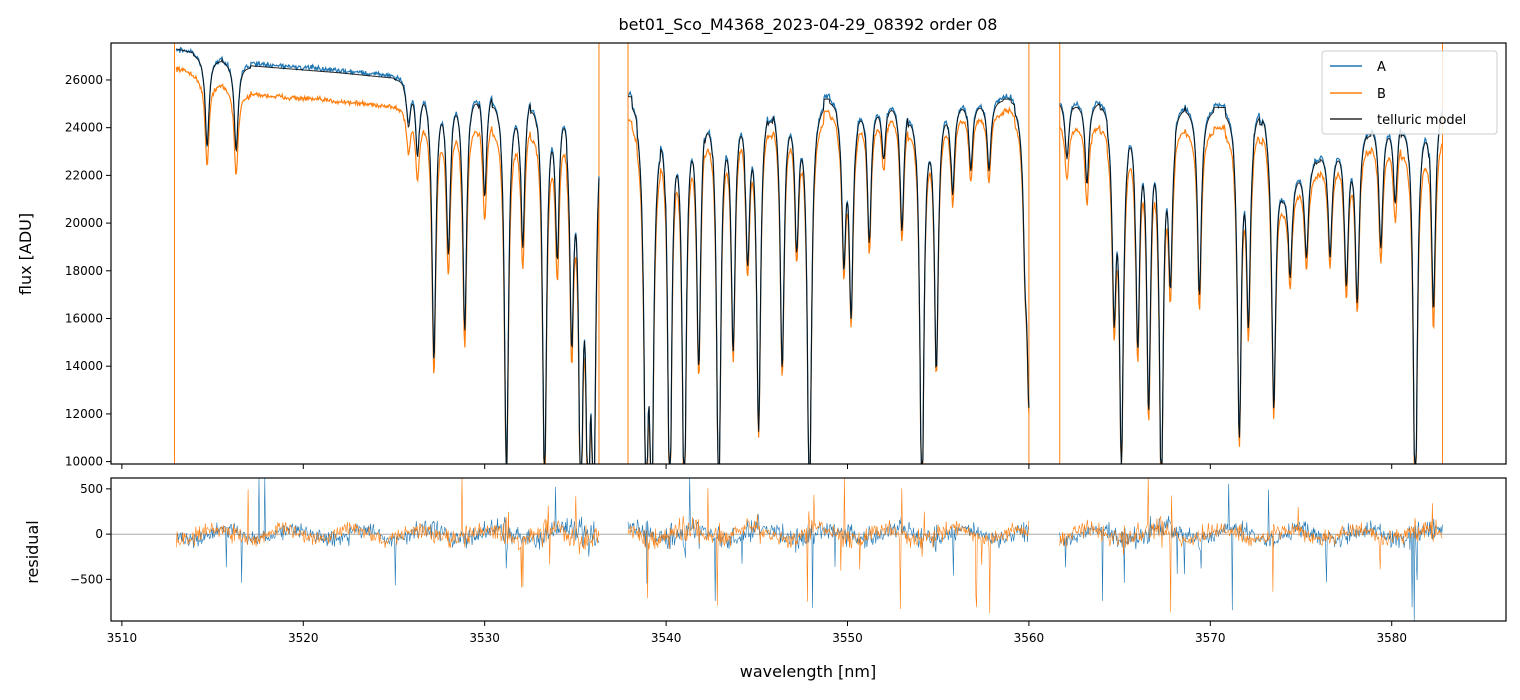  I want to click on flux-ytick-label: 16000, so click(84, 318).